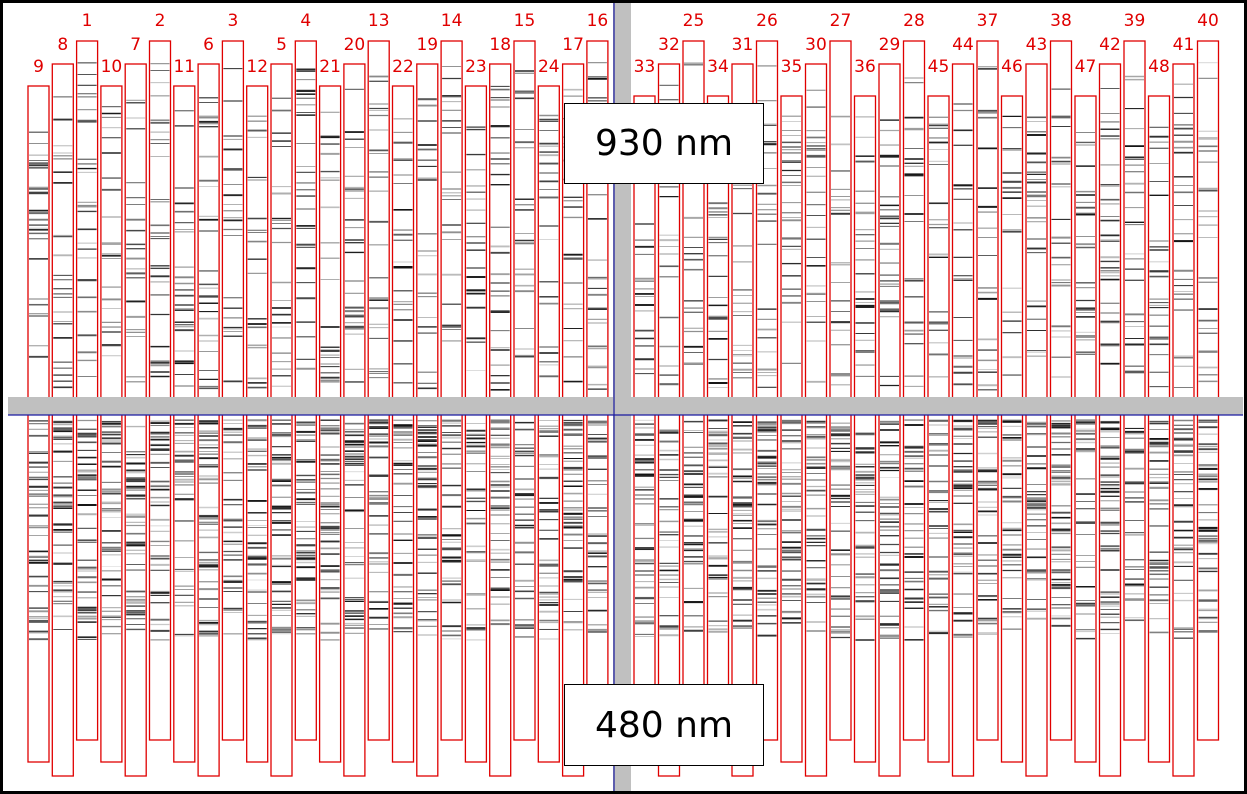  Describe the element at coordinates (963, 45) in the screenshot. I see `strip-number: 44` at that location.